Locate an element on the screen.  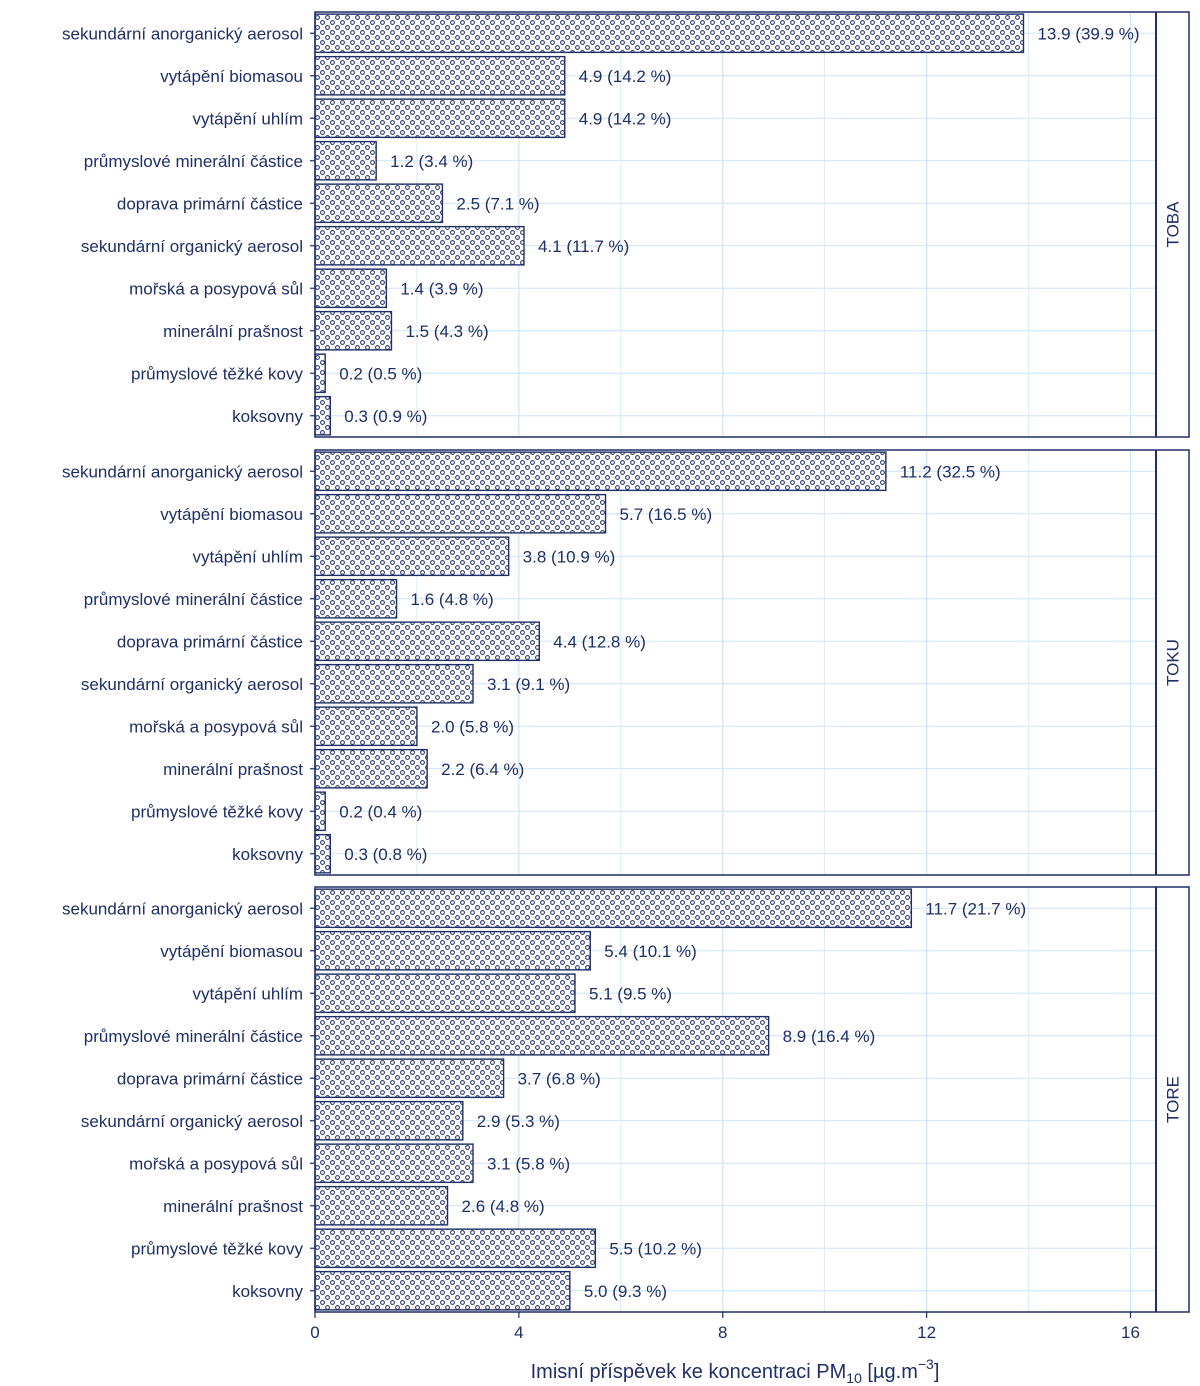
value-label: 5.1 (9.5 %) is located at coordinates (630, 993).